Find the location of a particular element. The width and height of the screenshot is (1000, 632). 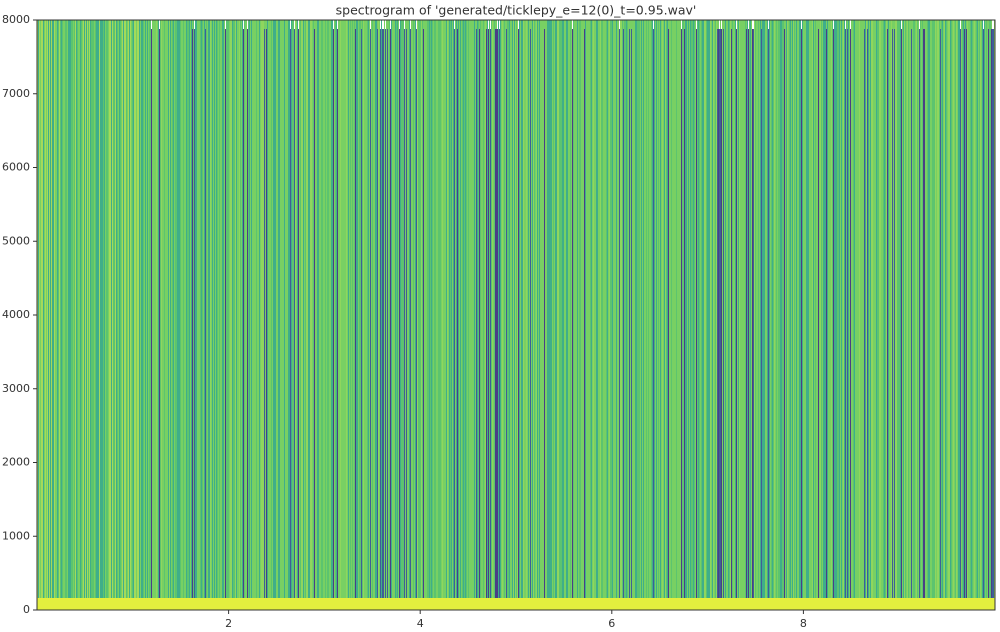

x-tick-label: 6 is located at coordinates (611, 623).